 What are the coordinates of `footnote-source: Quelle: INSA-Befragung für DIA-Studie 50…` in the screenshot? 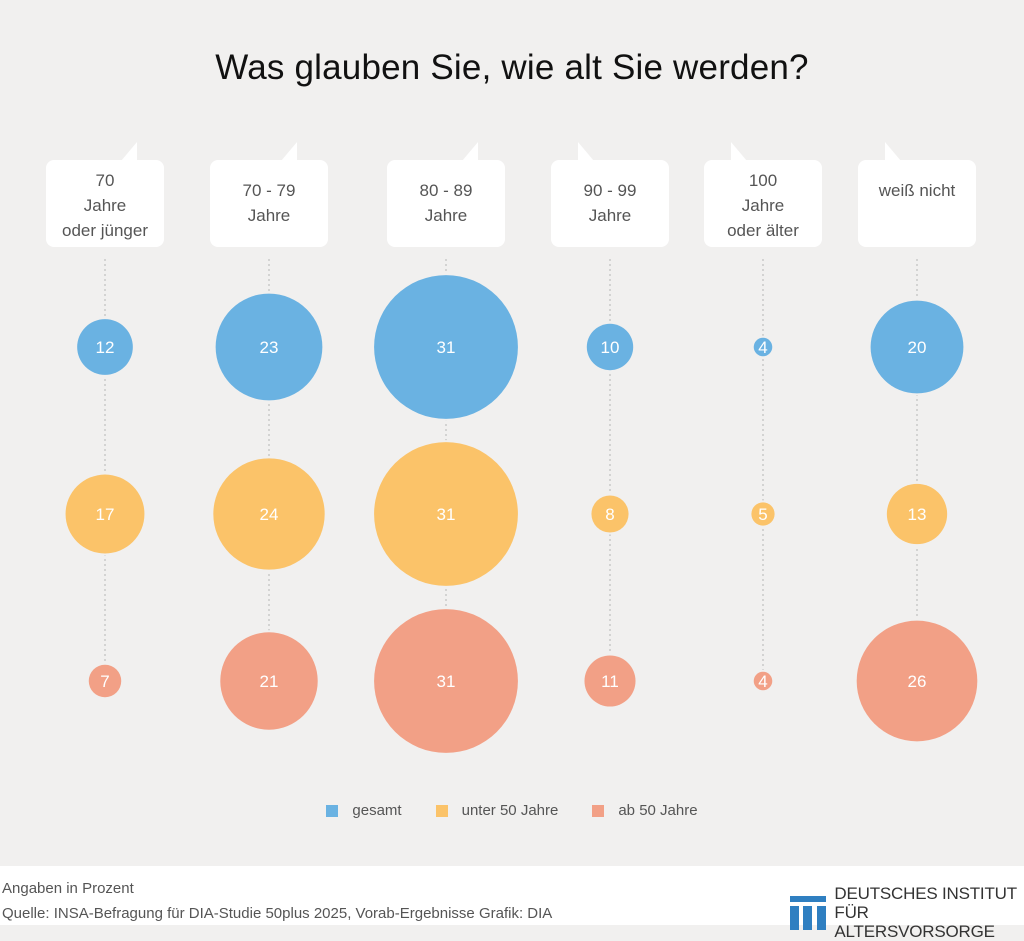 It's located at (277, 913).